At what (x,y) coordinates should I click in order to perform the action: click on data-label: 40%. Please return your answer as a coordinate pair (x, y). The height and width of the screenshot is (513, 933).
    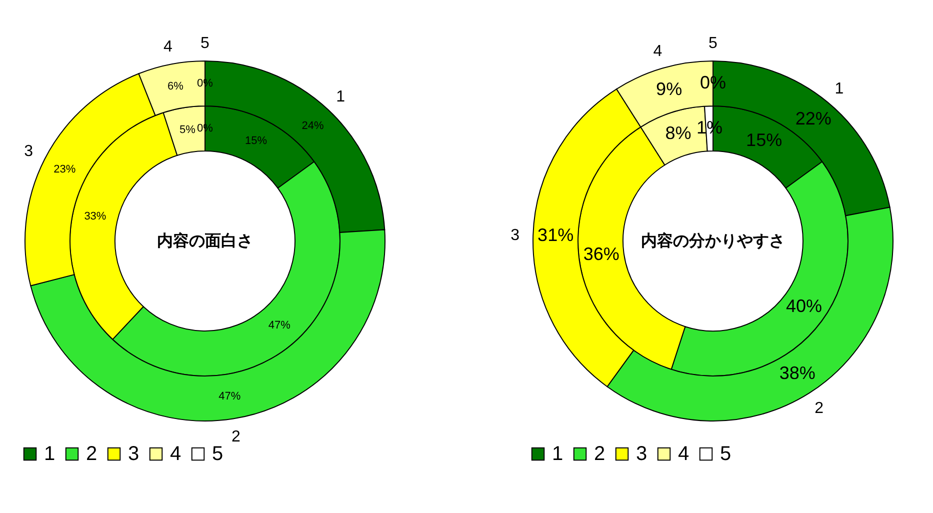
    Looking at the image, I should click on (804, 306).